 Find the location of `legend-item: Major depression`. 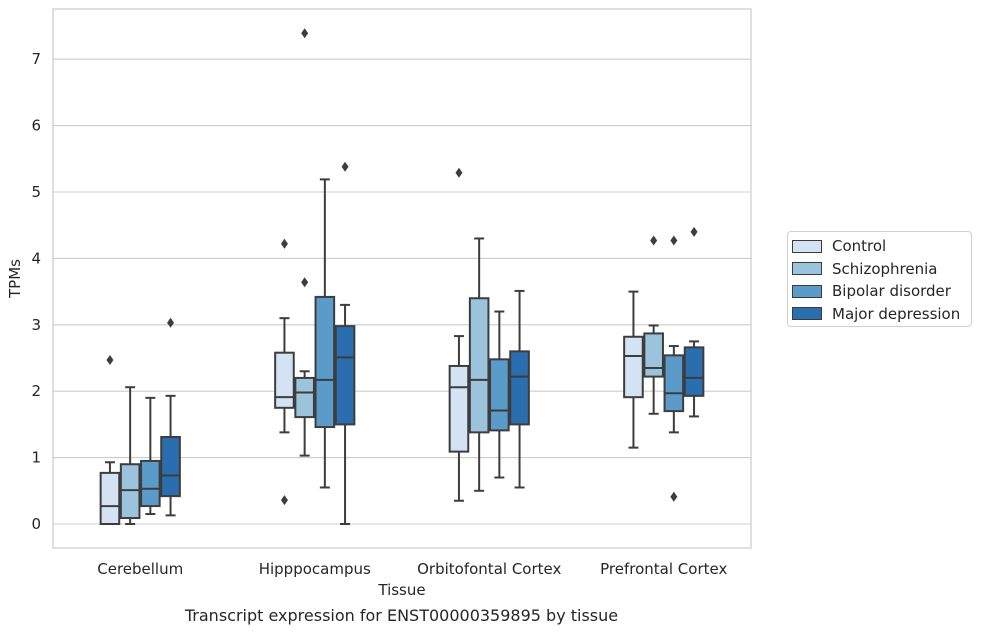

legend-item: Major depression is located at coordinates (881, 314).